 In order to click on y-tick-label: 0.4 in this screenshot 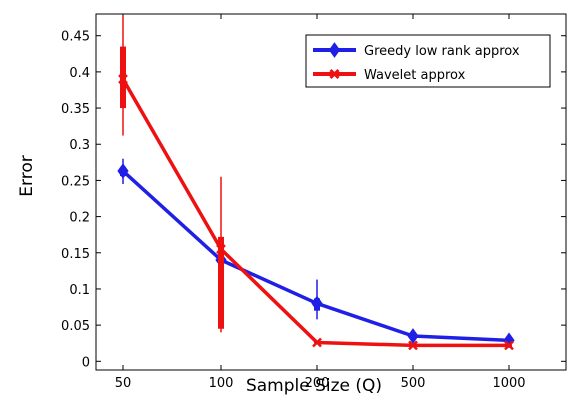, I will do `click(79, 73)`.